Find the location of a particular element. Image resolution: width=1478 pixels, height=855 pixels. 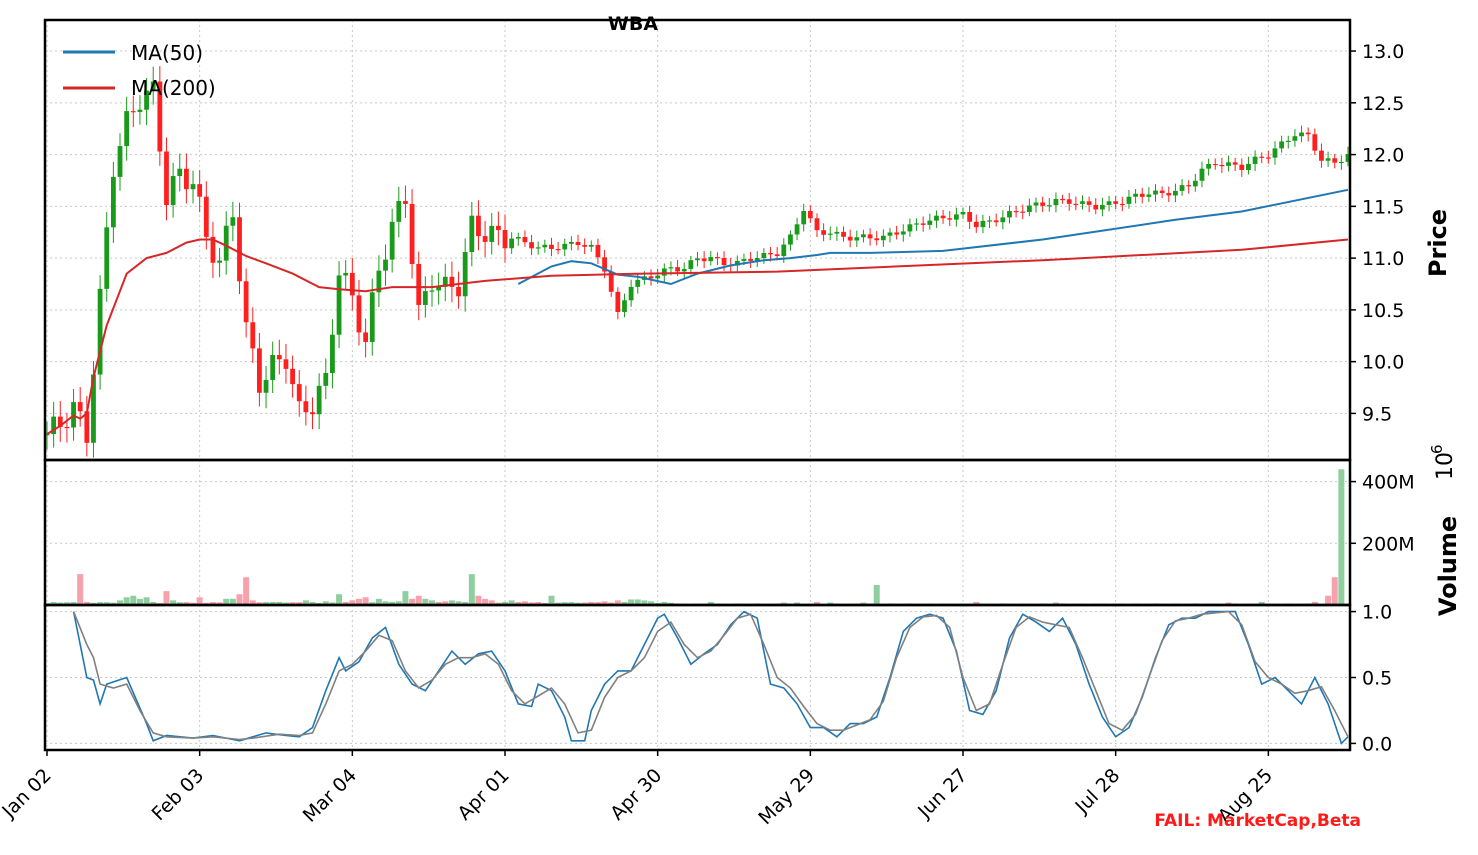

oscillator-tick-label: 0.5 is located at coordinates (1377, 679).